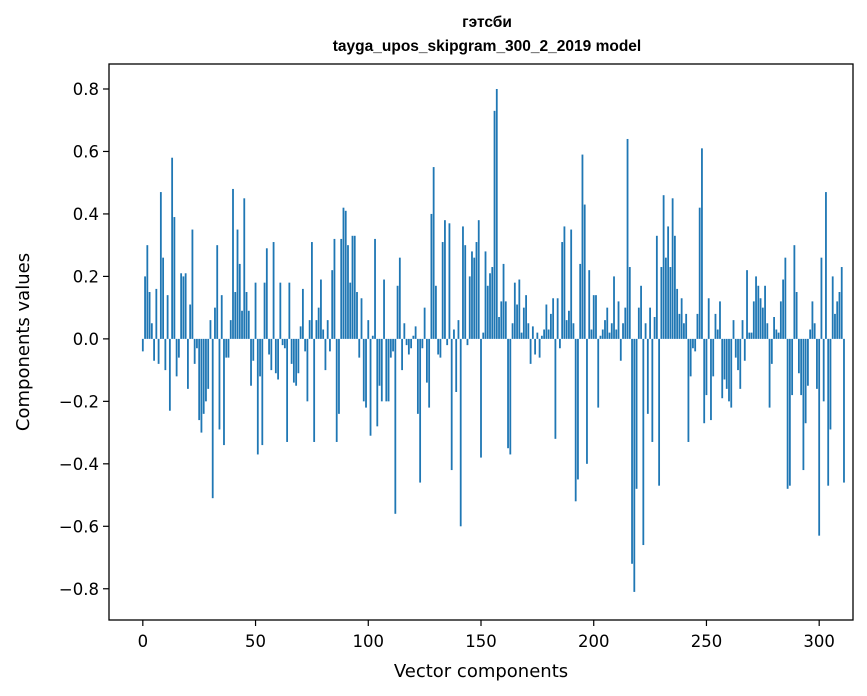  What do you see at coordinates (819, 641) in the screenshot?
I see `x-tick-label: 300` at bounding box center [819, 641].